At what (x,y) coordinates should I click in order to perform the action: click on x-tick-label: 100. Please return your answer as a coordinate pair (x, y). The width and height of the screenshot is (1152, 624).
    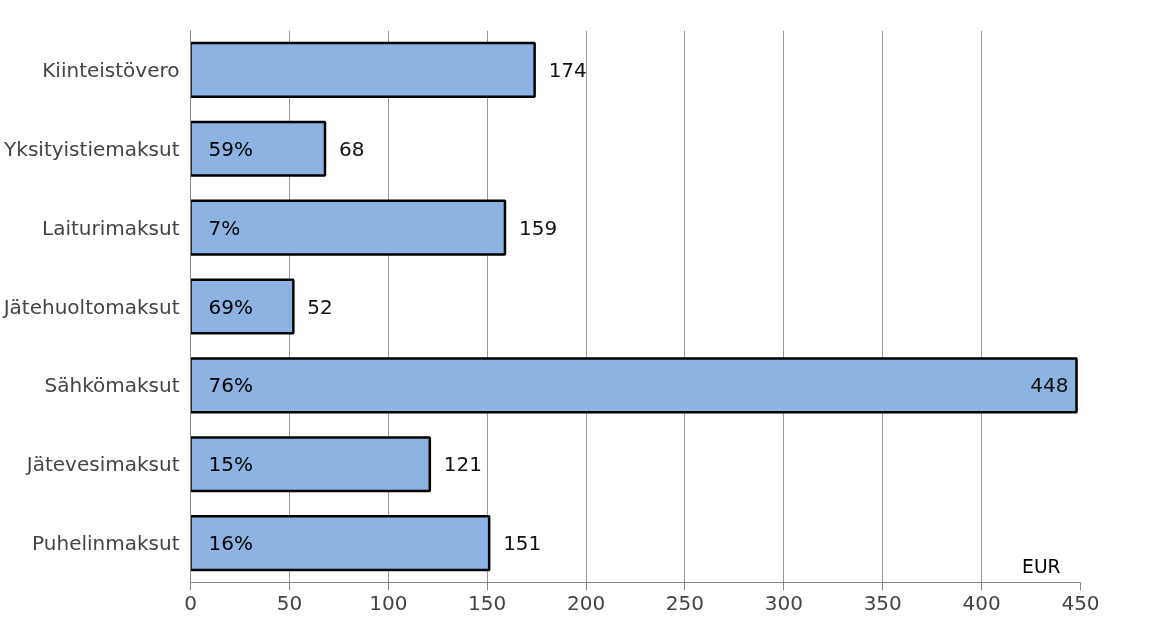
    Looking at the image, I should click on (388, 602).